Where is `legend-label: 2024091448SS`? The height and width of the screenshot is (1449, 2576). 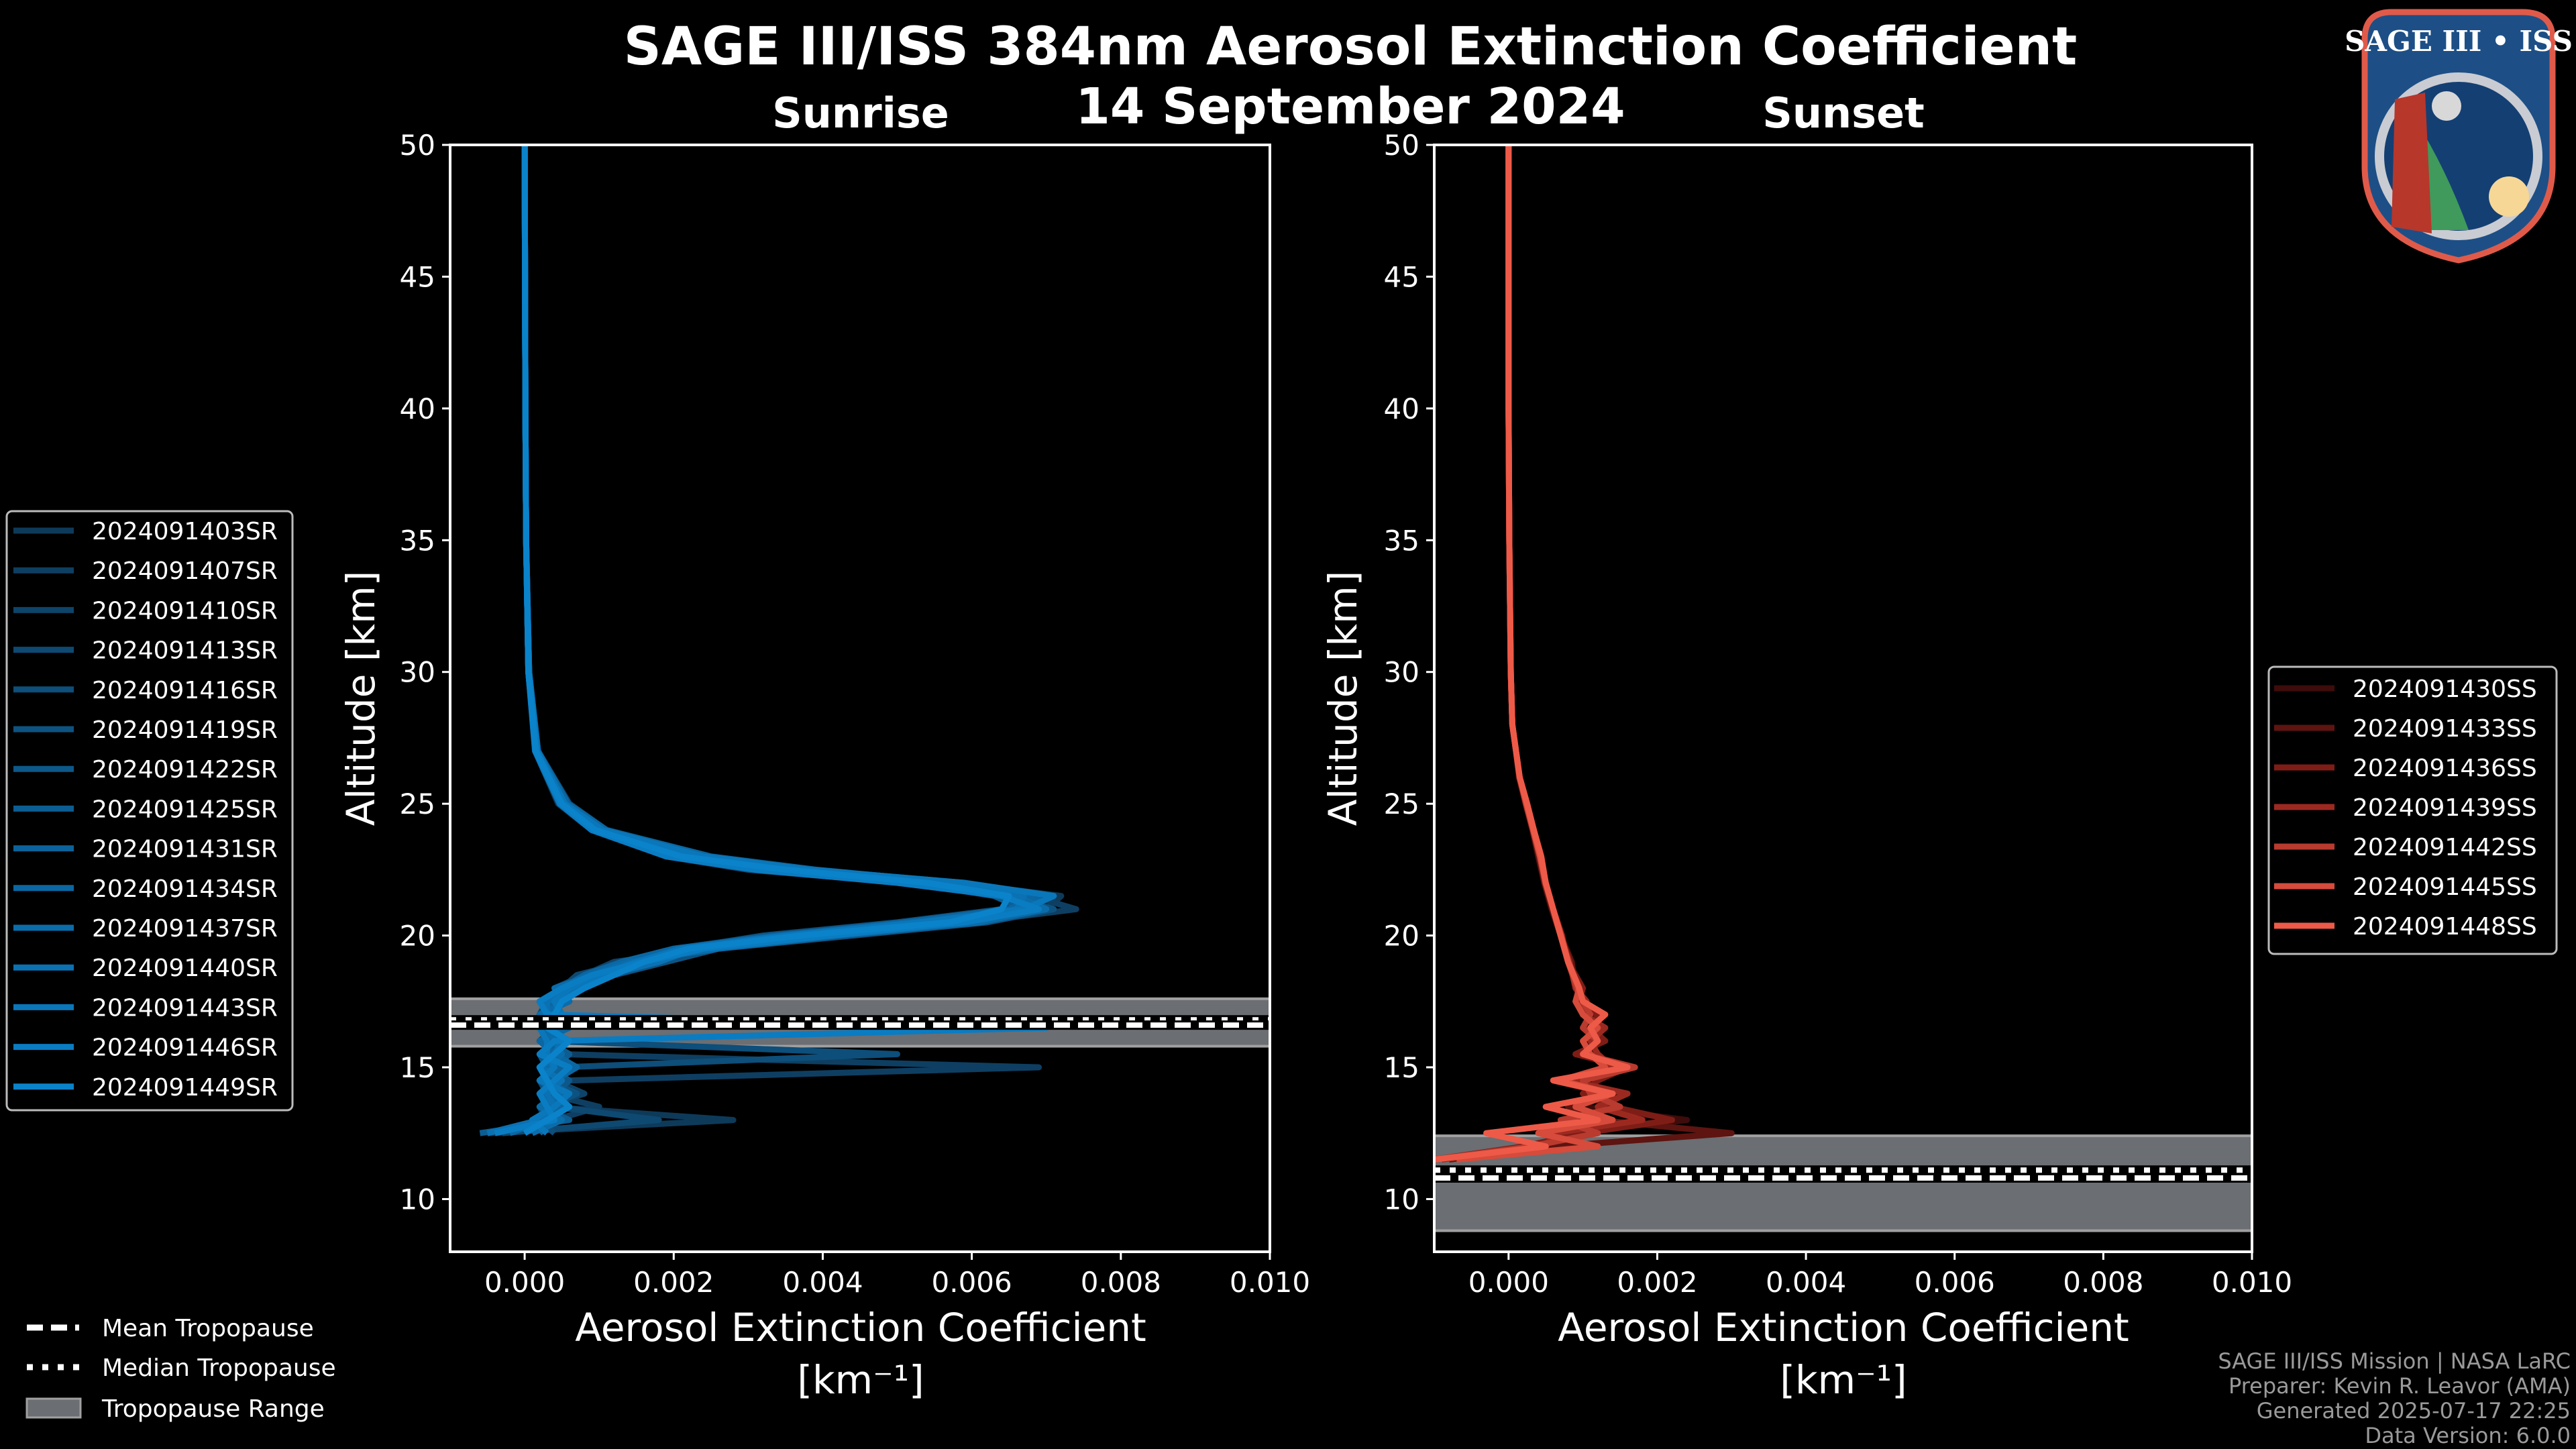 legend-label: 2024091448SS is located at coordinates (2445, 927).